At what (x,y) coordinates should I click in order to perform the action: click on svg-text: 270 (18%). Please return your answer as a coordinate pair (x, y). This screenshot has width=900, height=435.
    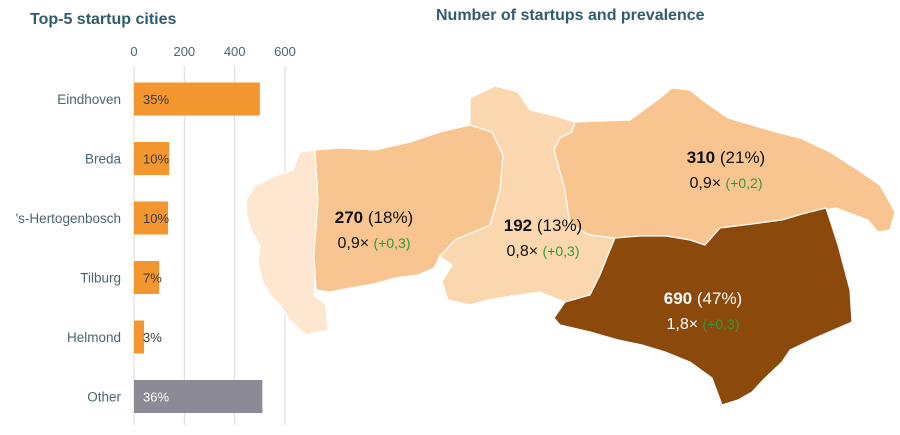
    Looking at the image, I should click on (374, 217).